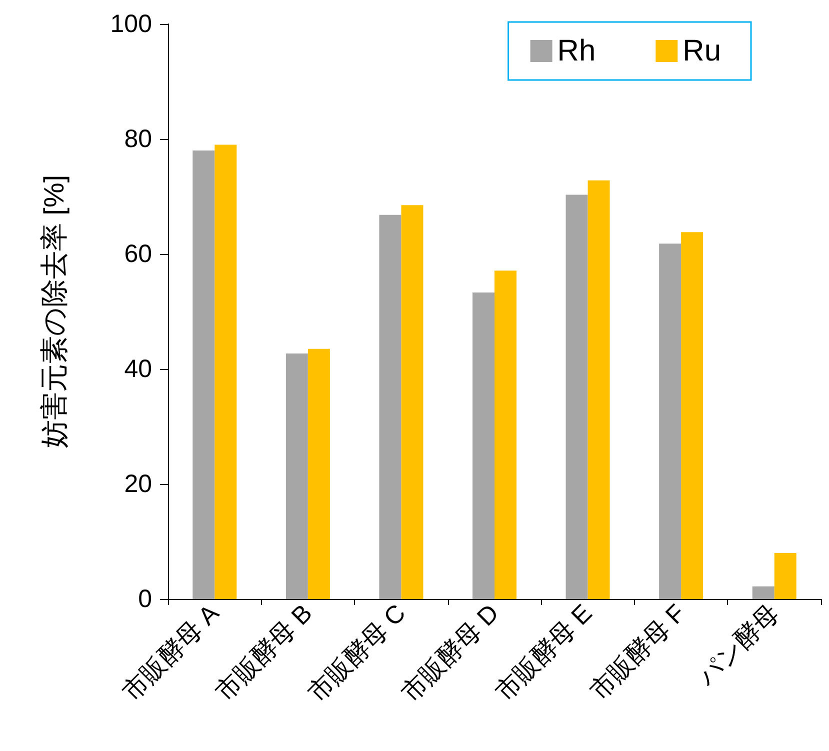 Image resolution: width=829 pixels, height=751 pixels. I want to click on y-tick-label: 100, so click(131, 24).